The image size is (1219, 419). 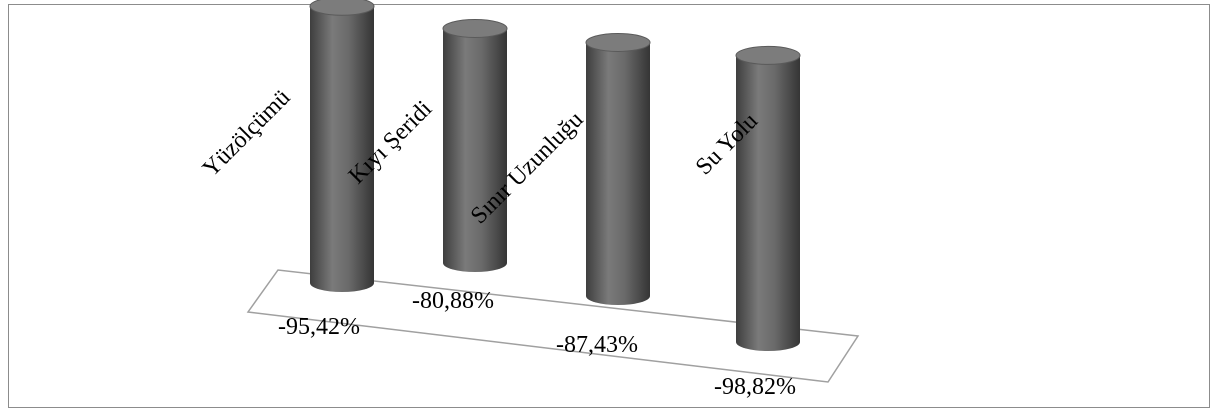 I want to click on value-label-4: -98,82%, so click(x=755, y=387).